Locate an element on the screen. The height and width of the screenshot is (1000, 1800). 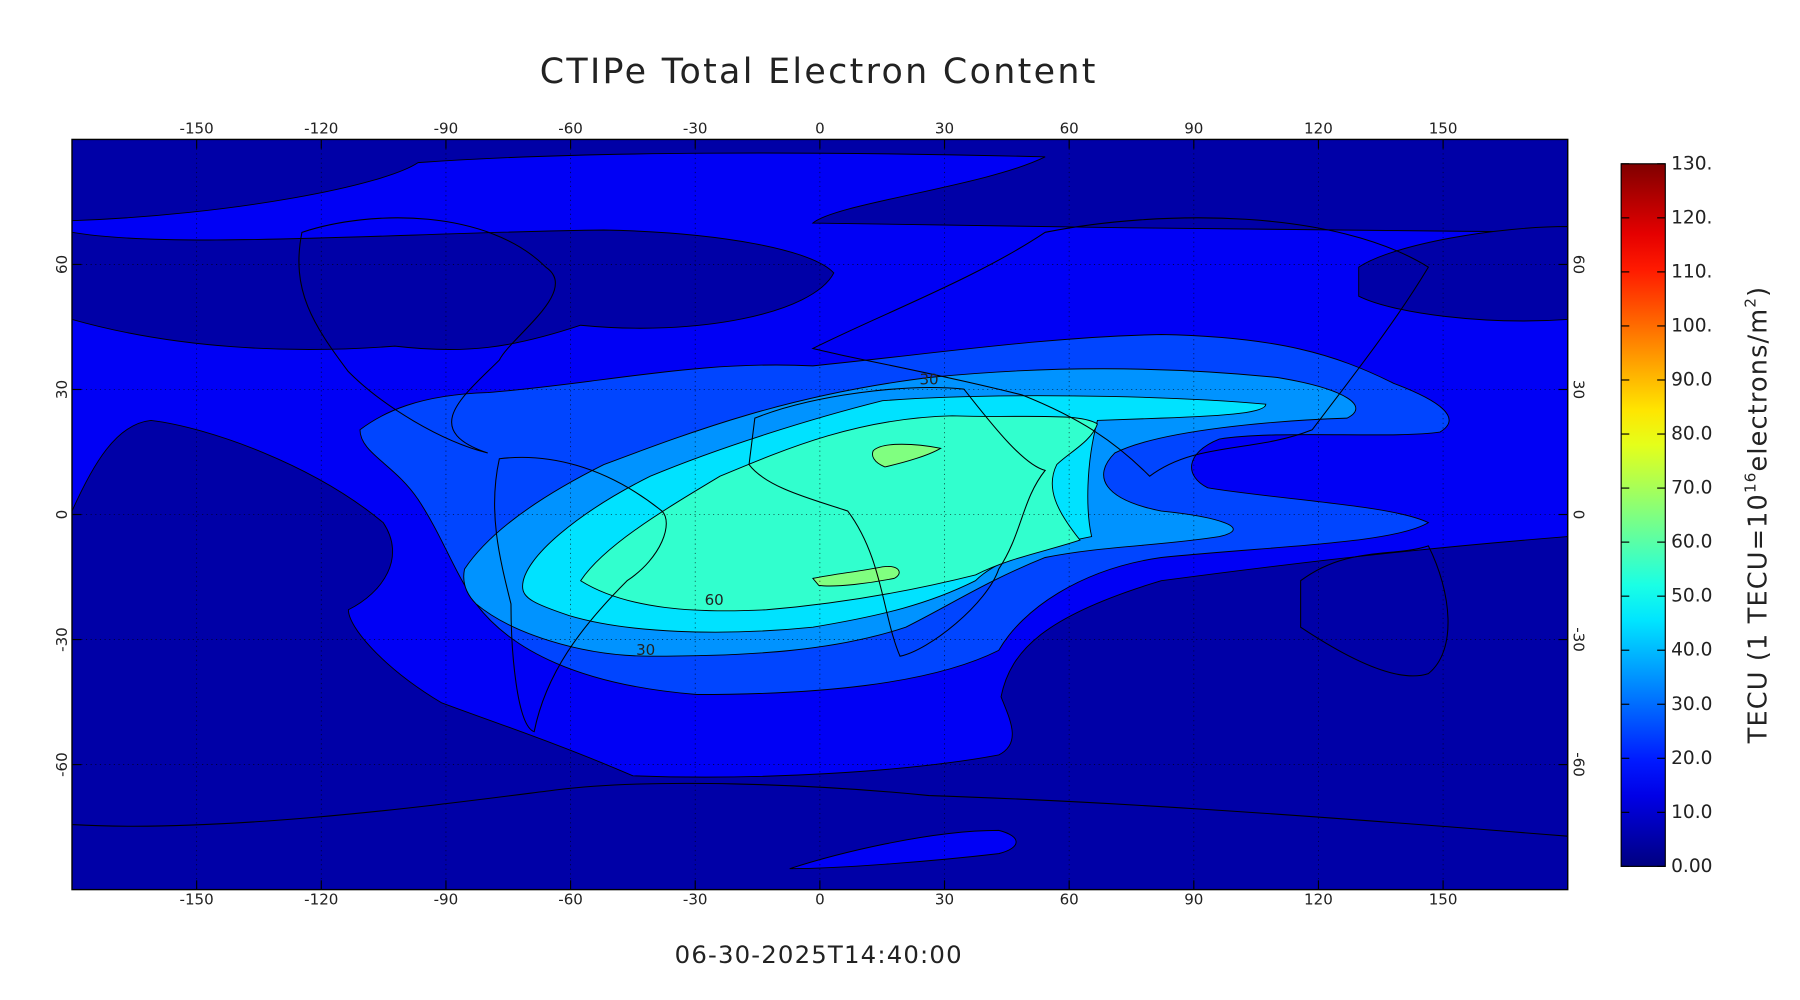
colorbar-tick-label: 50.0 is located at coordinates (1691, 596).